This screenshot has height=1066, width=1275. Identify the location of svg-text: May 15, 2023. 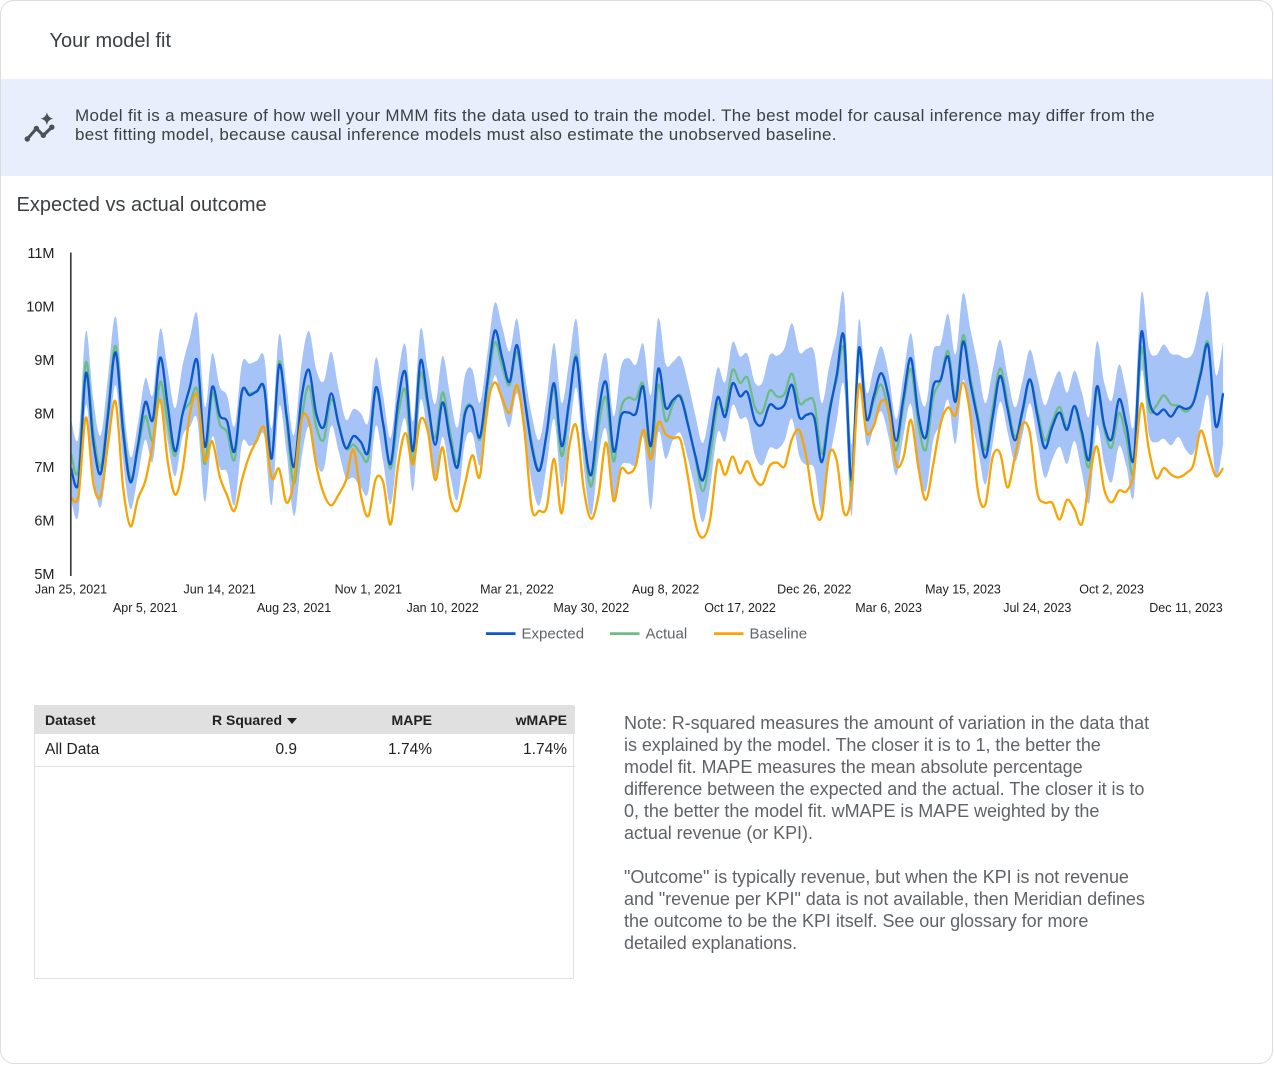
(963, 590).